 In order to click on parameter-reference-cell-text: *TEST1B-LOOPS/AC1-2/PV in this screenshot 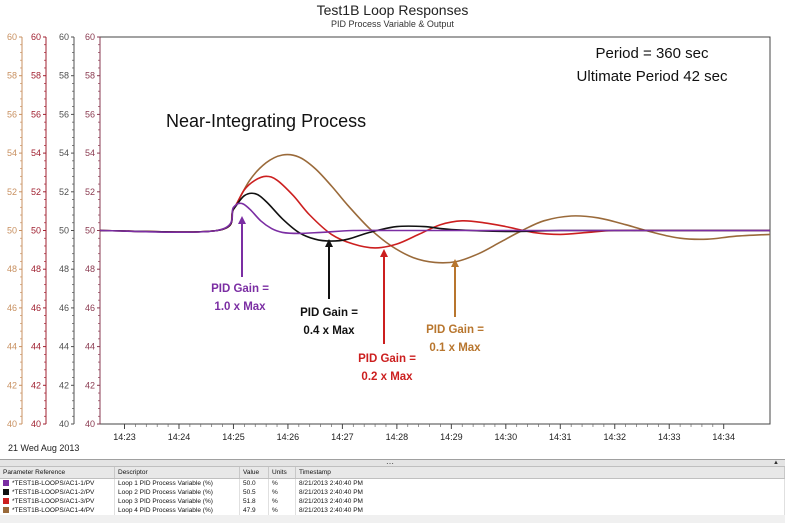, I will do `click(53, 492)`.